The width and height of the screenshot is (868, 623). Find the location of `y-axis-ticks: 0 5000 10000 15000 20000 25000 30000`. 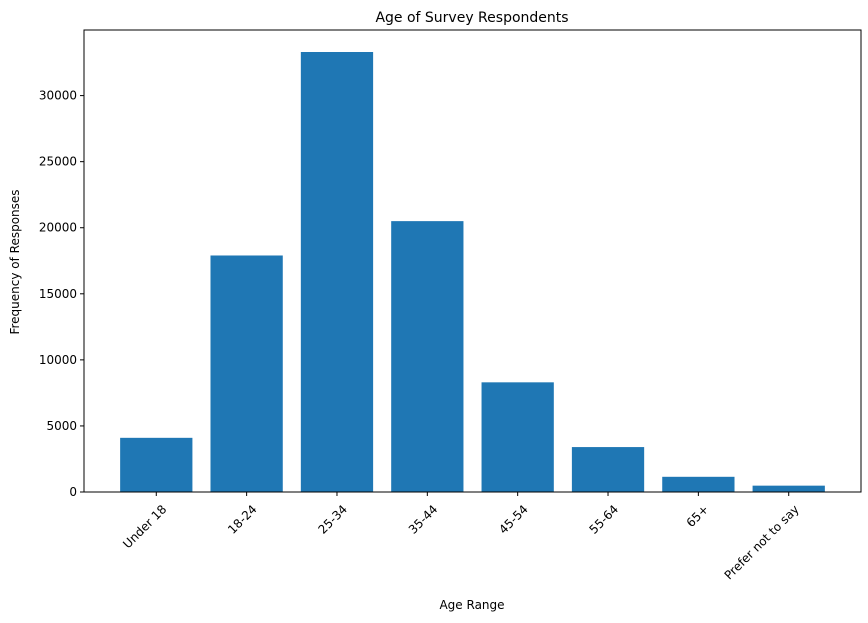

y-axis-ticks: 0 5000 10000 15000 20000 25000 30000 is located at coordinates (61, 294).